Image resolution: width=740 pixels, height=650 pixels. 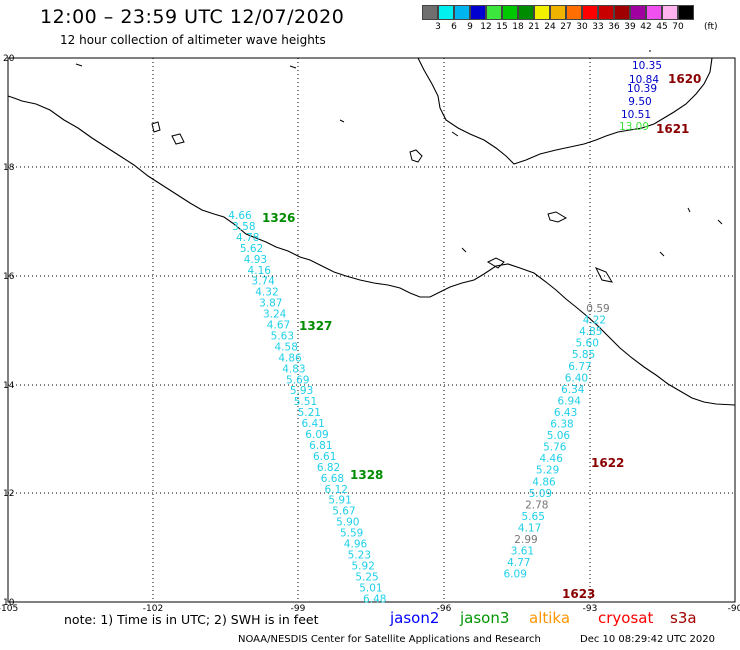 What do you see at coordinates (533, 517) in the screenshot?
I see `wave-height-value: 5.65` at bounding box center [533, 517].